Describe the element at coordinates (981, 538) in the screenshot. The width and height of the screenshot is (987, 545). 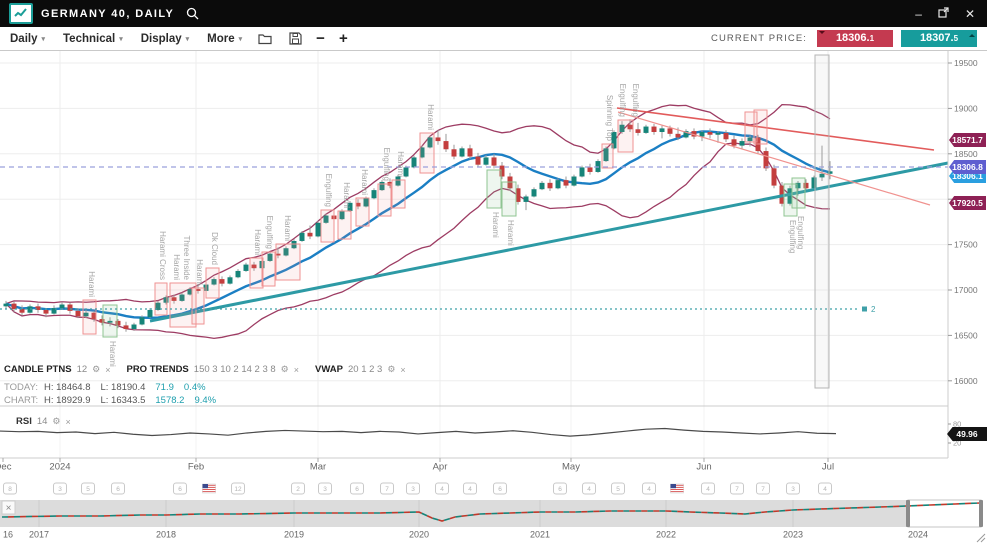
I see `resize-grip-icon` at that location.